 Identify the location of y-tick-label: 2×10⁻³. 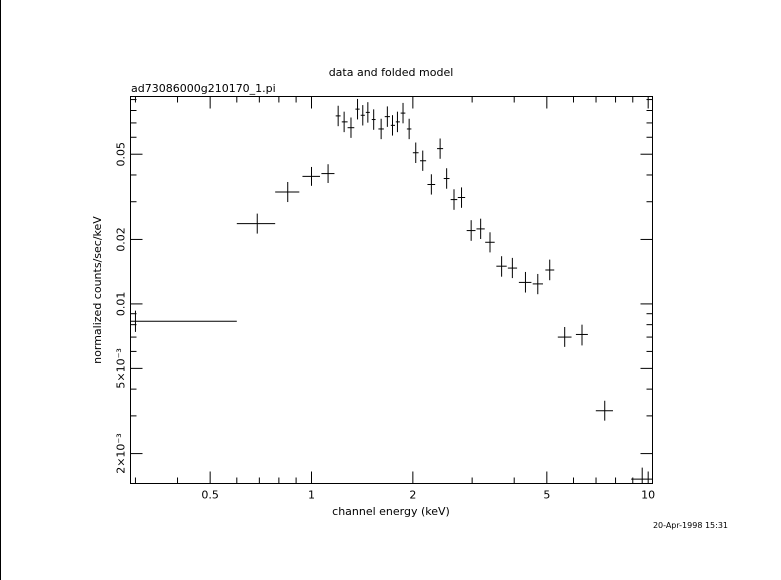
(121, 453).